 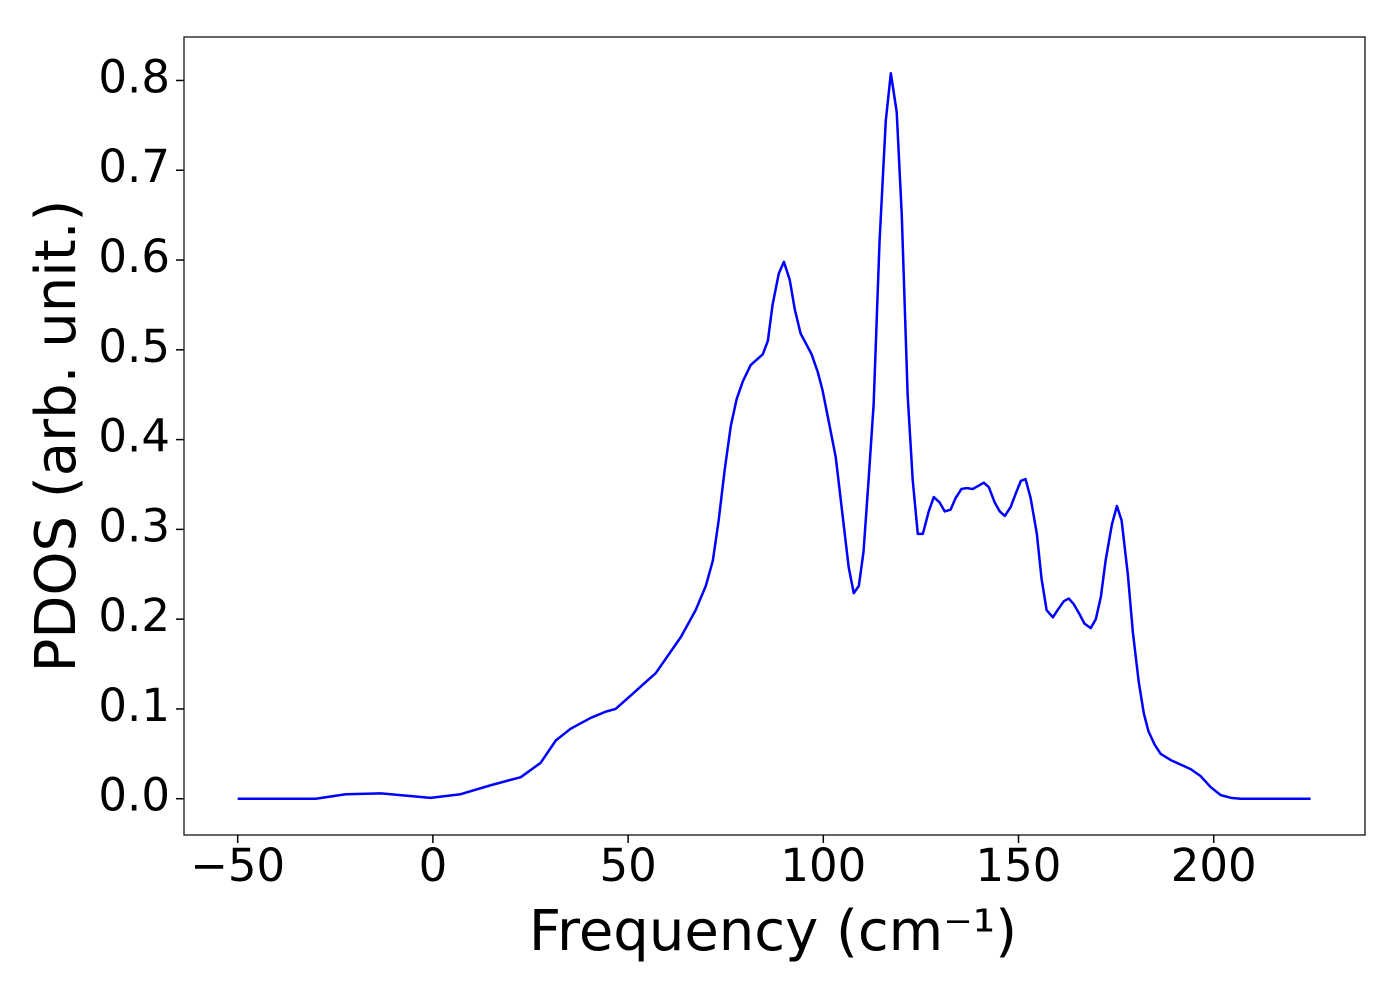 What do you see at coordinates (627, 865) in the screenshot?
I see `x-tick-label: 50` at bounding box center [627, 865].